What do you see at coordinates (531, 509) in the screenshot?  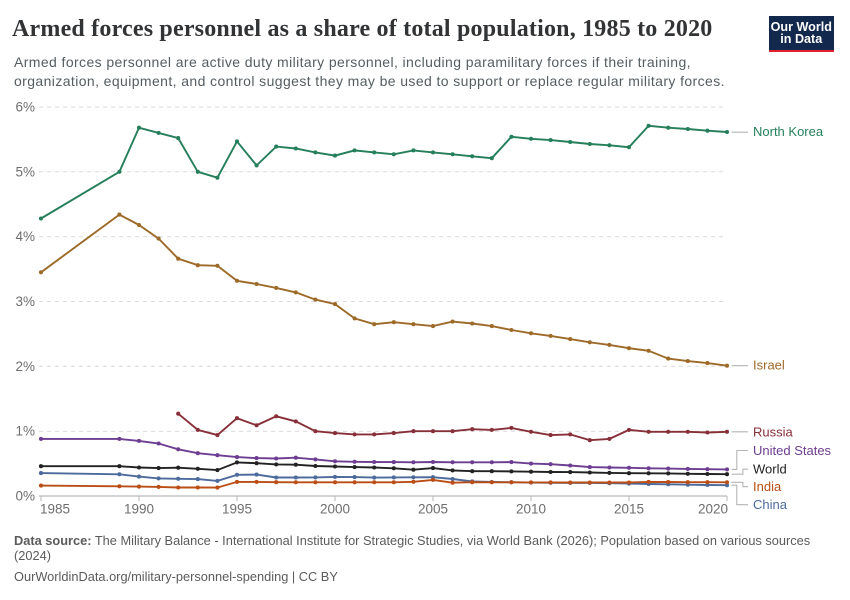 I see `svg-text: 2010` at bounding box center [531, 509].